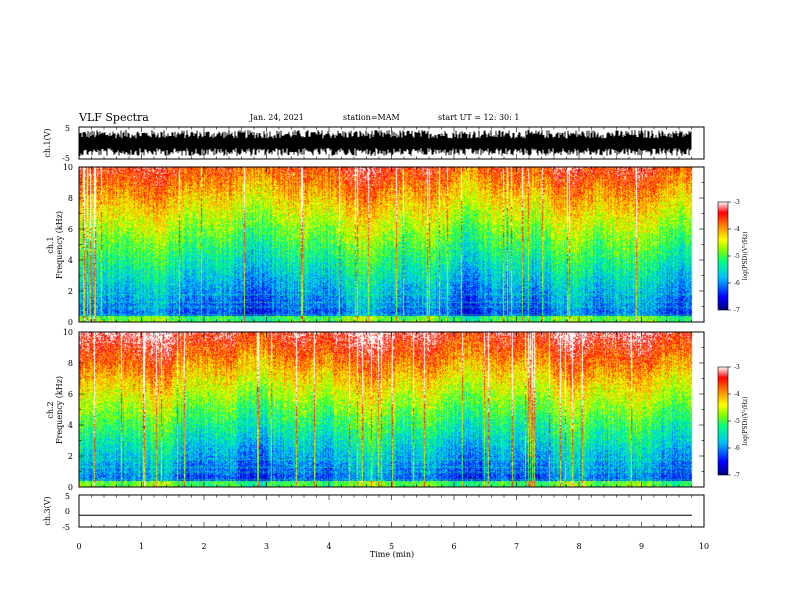 The height and width of the screenshot is (612, 792). What do you see at coordinates (723, 256) in the screenshot?
I see `ch1-colorbar` at bounding box center [723, 256].